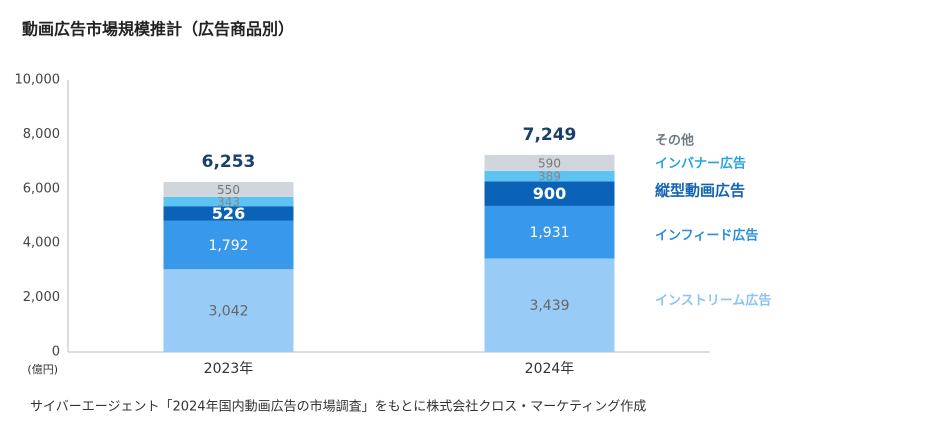 Image resolution: width=934 pixels, height=445 pixels. I want to click on data-label: 1,792, so click(228, 246).